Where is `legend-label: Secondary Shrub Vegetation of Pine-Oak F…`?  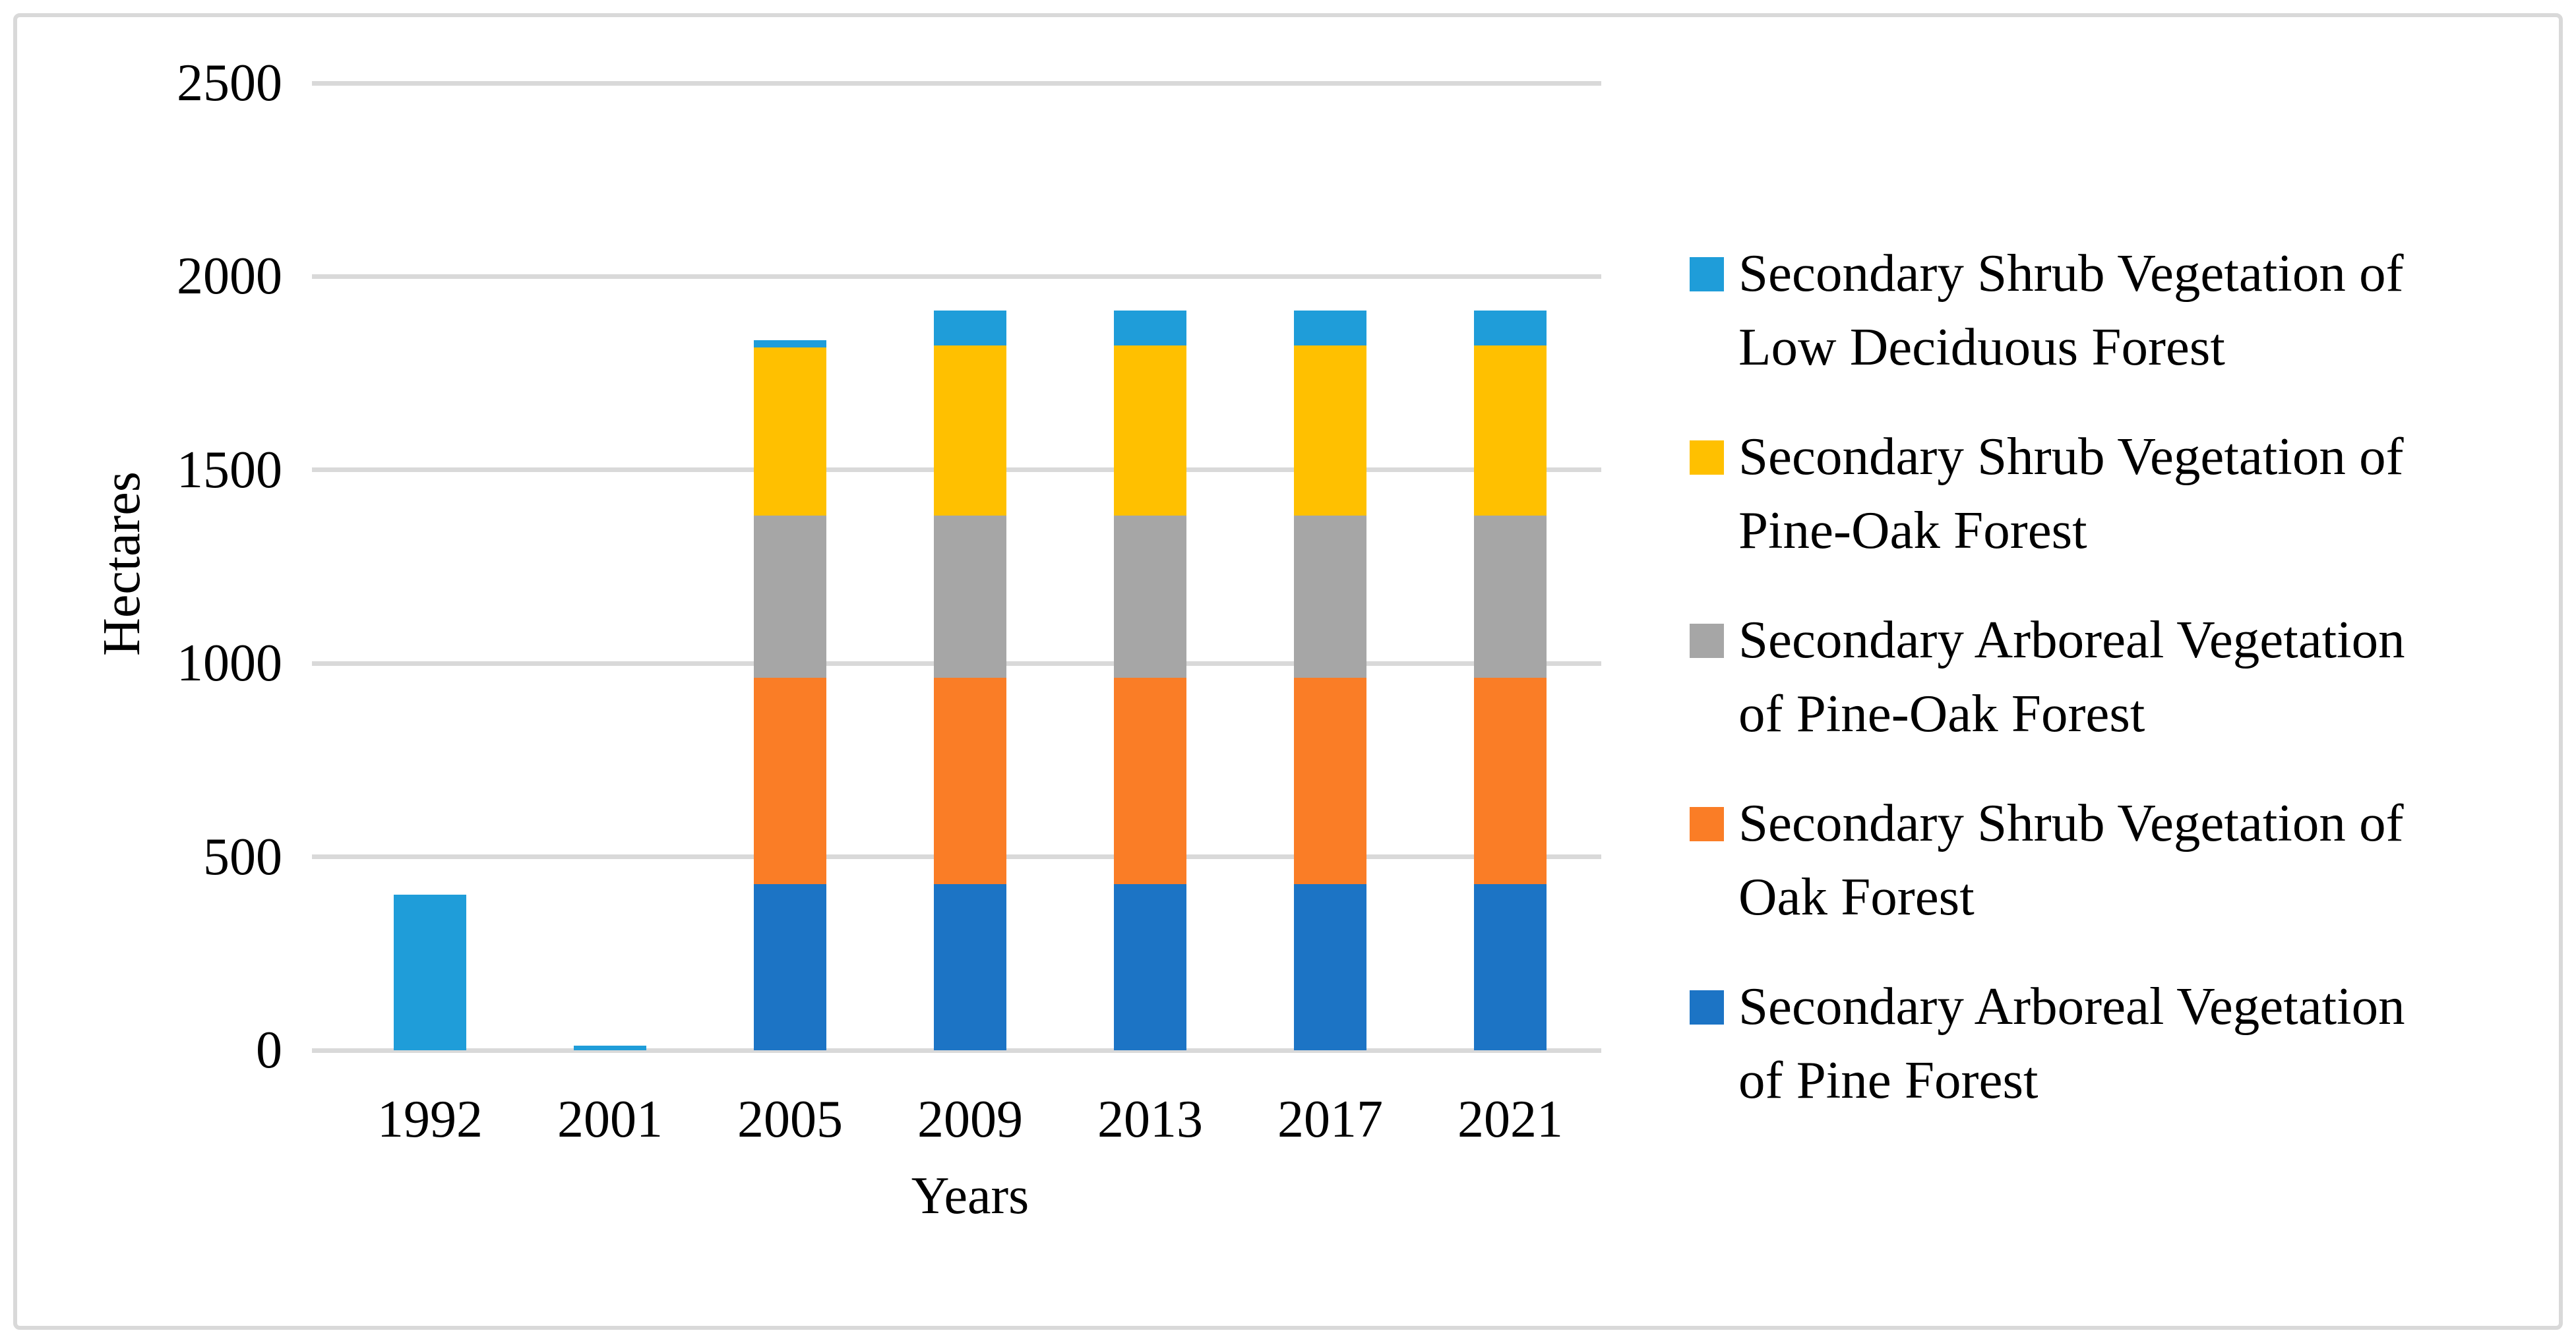
legend-label: Secondary Shrub Vegetation of Pine-Oak F… is located at coordinates (2071, 493).